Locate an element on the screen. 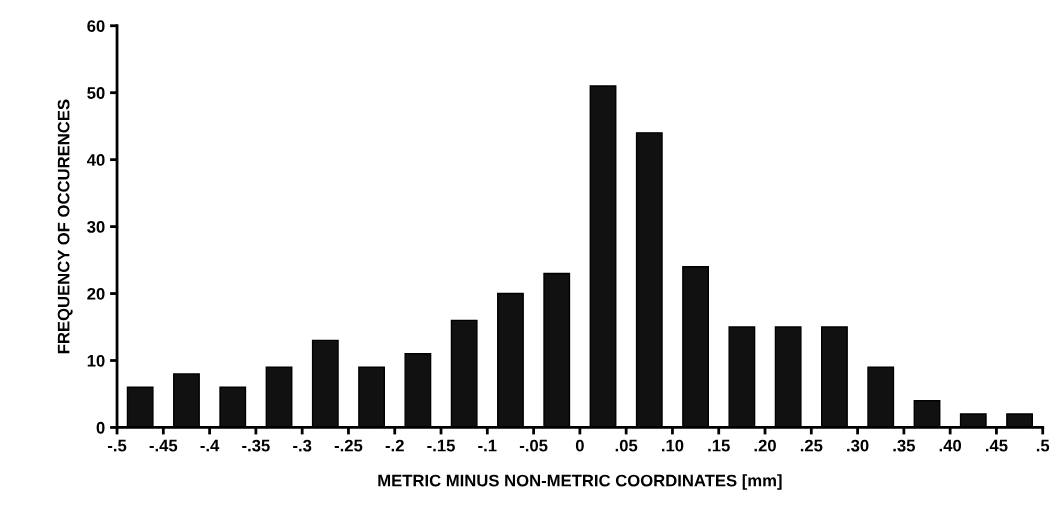 This screenshot has width=1064, height=515. y-tick-label: 40 is located at coordinates (95, 160).